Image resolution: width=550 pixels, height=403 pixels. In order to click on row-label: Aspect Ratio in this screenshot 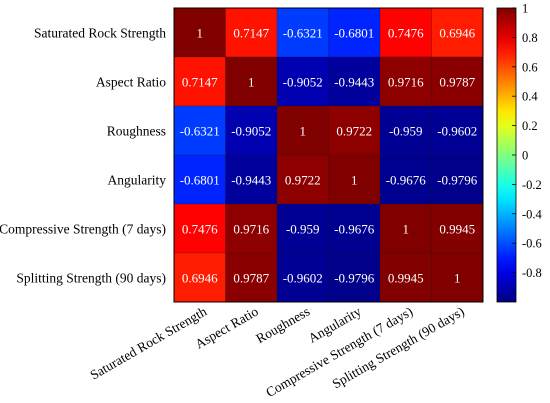, I will do `click(131, 82)`.